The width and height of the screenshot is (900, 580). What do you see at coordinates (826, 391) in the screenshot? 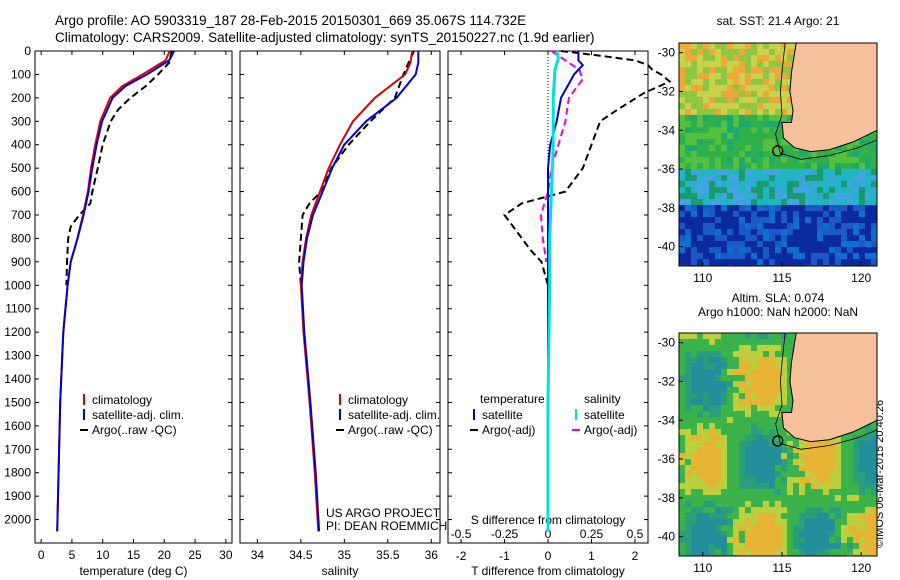
I see `depth-contour` at bounding box center [826, 391].